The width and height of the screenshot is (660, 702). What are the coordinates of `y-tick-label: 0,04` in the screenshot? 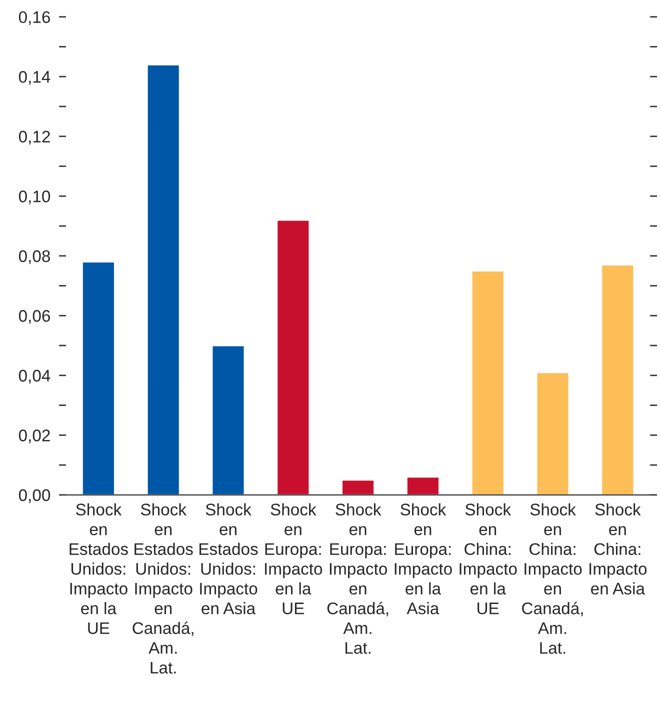 It's located at (34, 377).